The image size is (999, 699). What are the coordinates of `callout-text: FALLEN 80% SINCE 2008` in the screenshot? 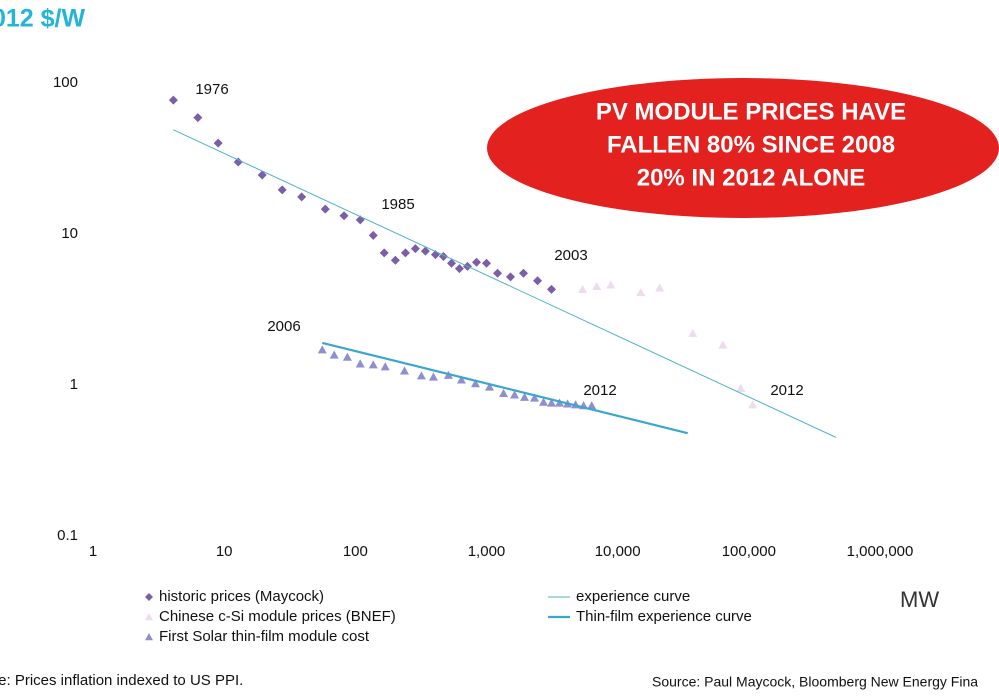 It's located at (751, 144).